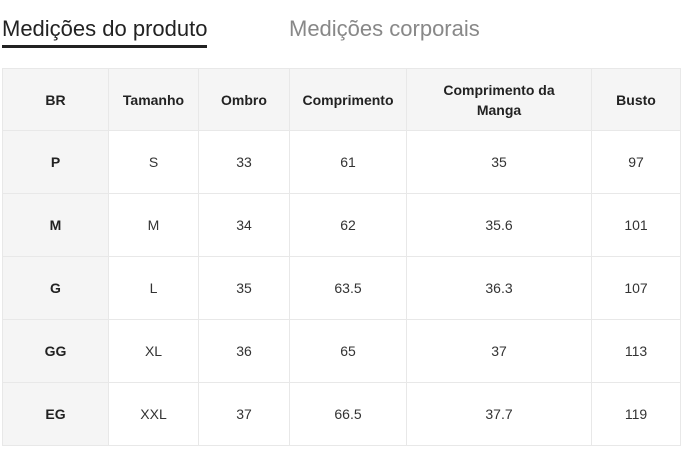 The image size is (682, 451). I want to click on cell-bust: 113, so click(636, 351).